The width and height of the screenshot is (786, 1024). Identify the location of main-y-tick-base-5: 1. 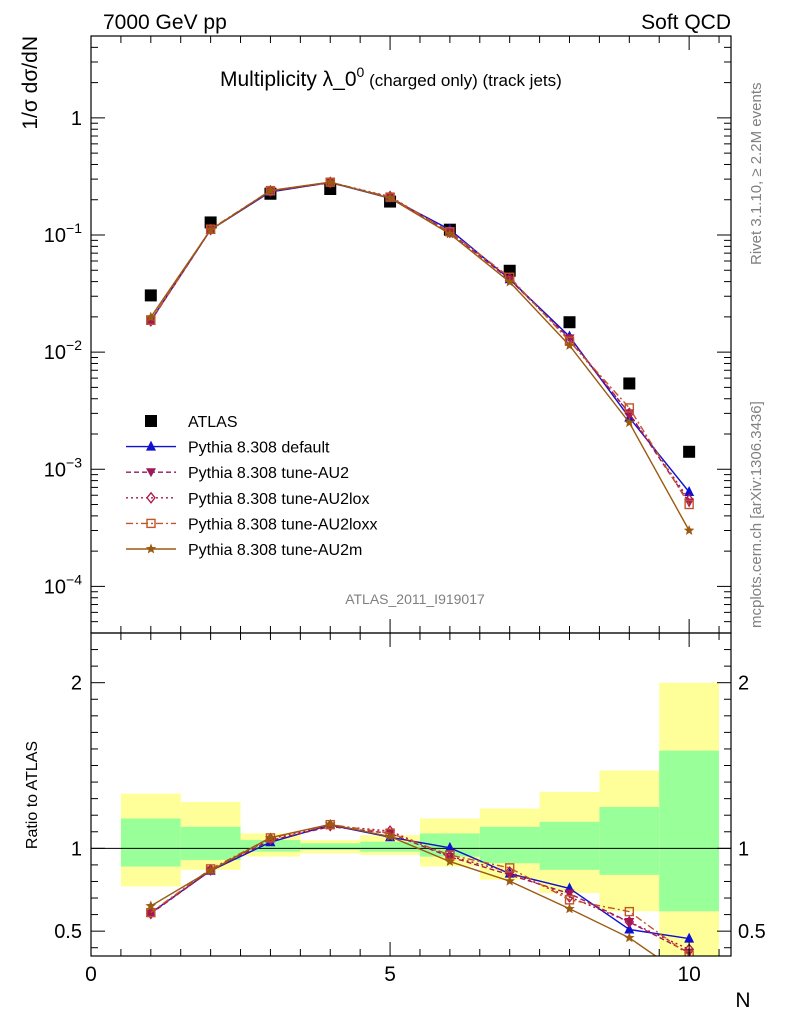
(76, 119).